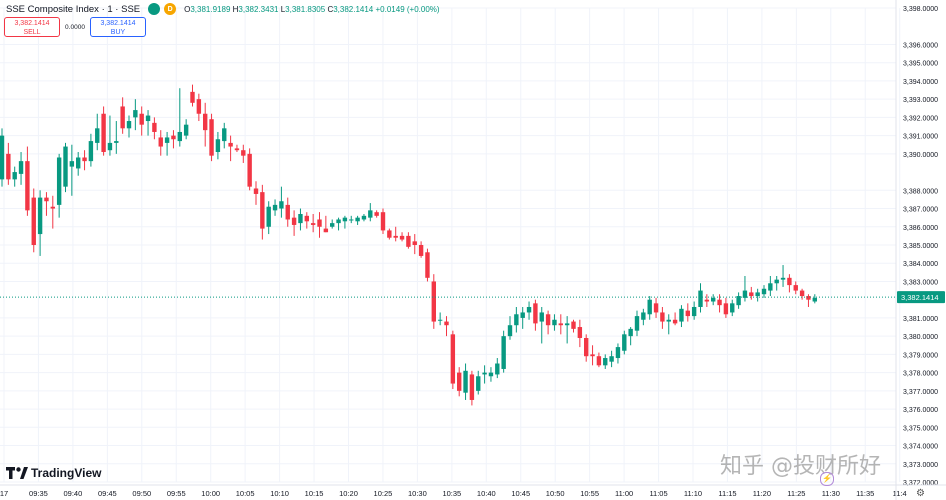 This screenshot has width=946, height=500. Describe the element at coordinates (118, 23) in the screenshot. I see `buy-price: 3,382.1414` at that location.